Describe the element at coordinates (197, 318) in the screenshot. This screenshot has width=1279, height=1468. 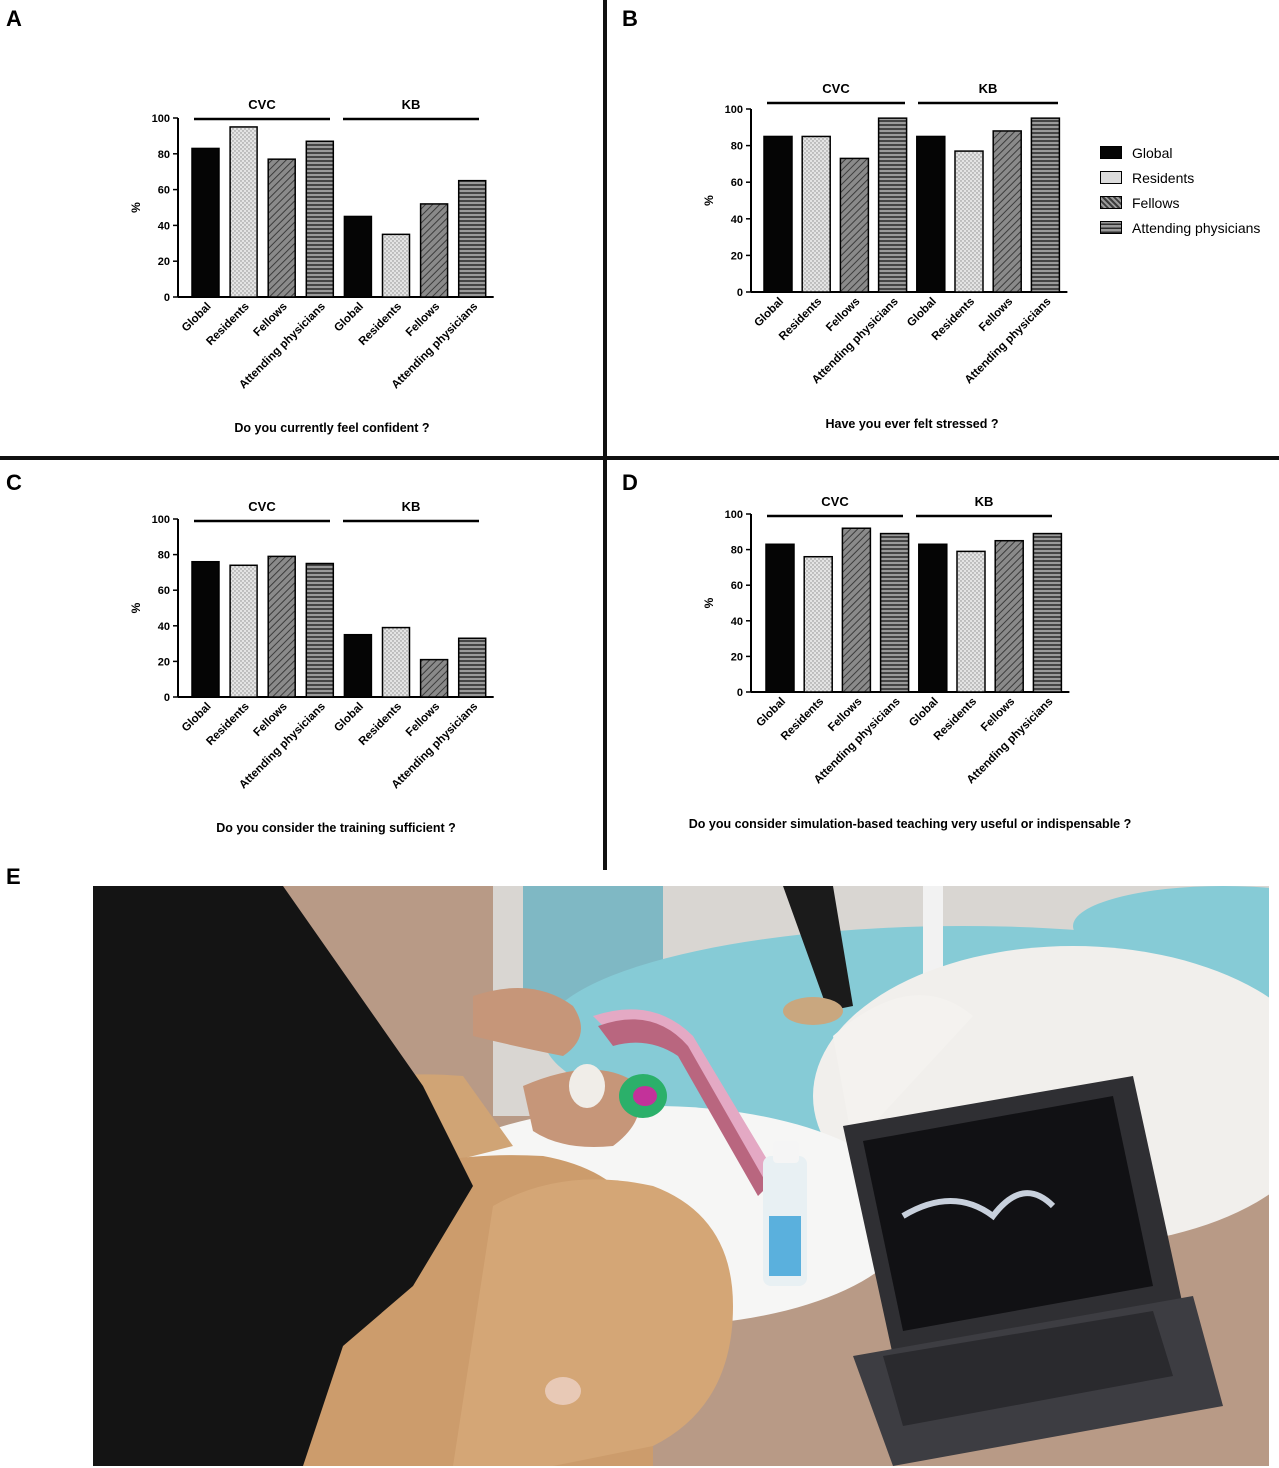
I see `x-tick-label-a-0: Global` at that location.